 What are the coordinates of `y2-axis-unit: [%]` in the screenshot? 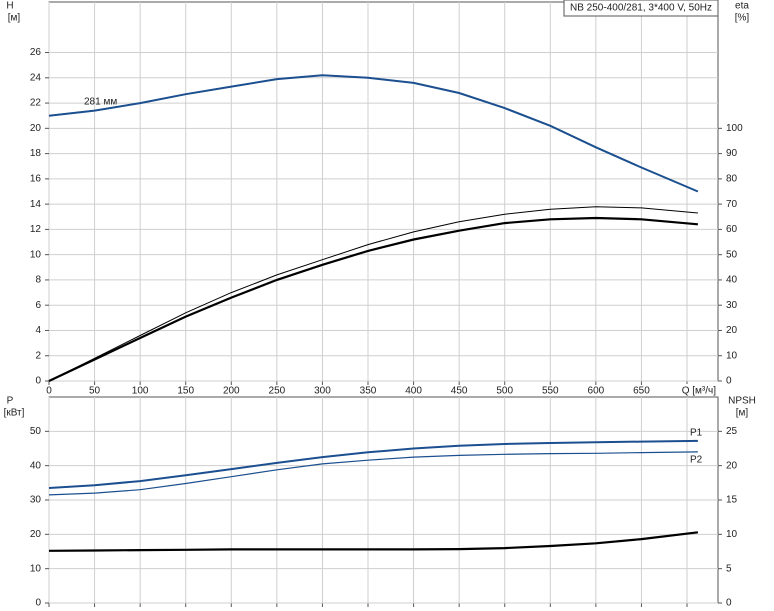 It's located at (742, 18).